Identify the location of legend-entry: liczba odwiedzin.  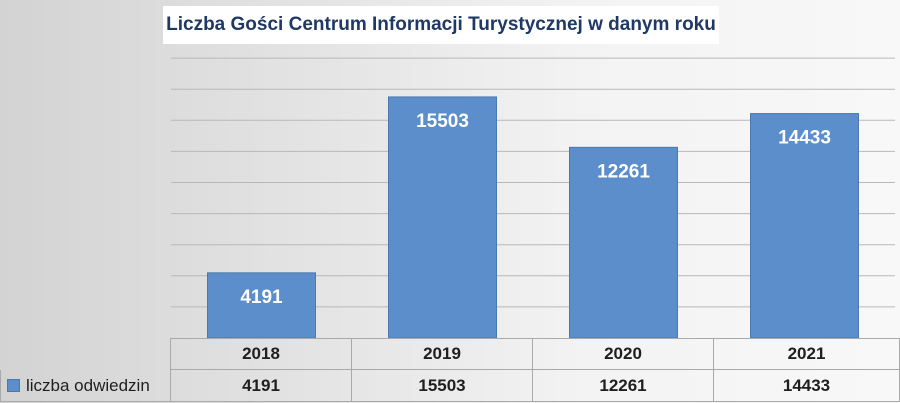
(85, 386).